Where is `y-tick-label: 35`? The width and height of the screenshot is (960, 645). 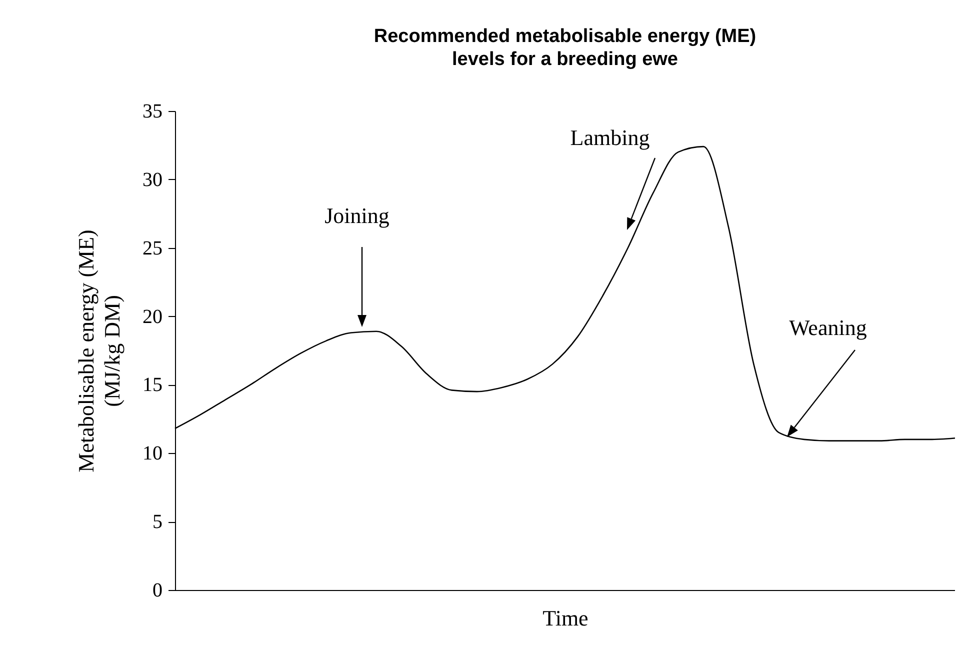
y-tick-label: 35 is located at coordinates (152, 111).